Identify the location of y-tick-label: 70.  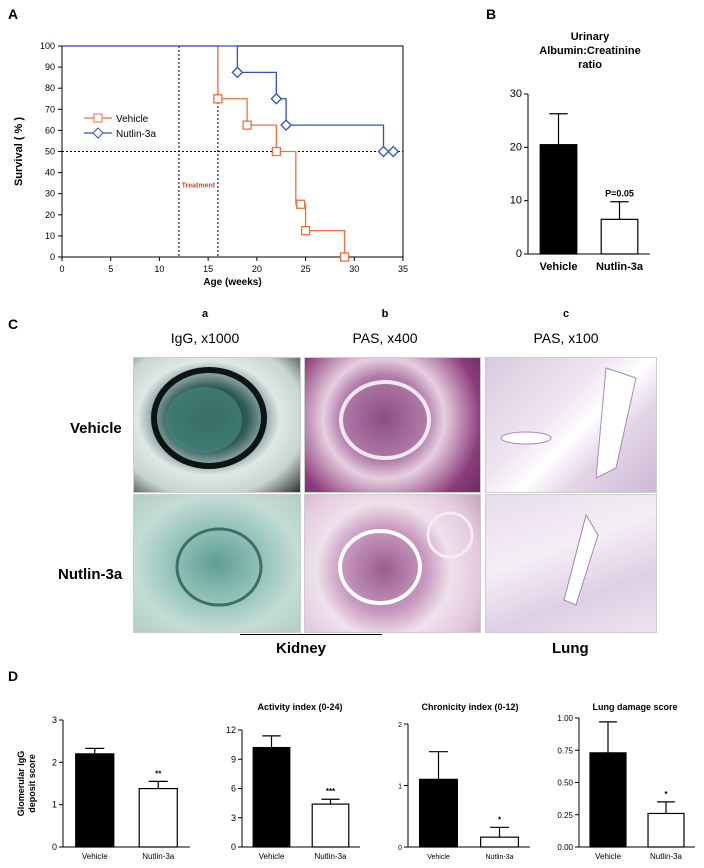
(50, 109).